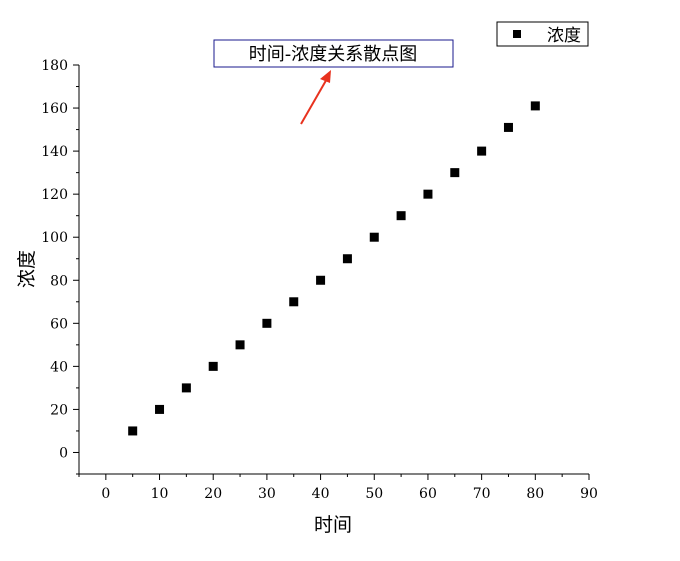 The width and height of the screenshot is (680, 561). Describe the element at coordinates (59, 324) in the screenshot. I see `y-tick-label: 60` at that location.